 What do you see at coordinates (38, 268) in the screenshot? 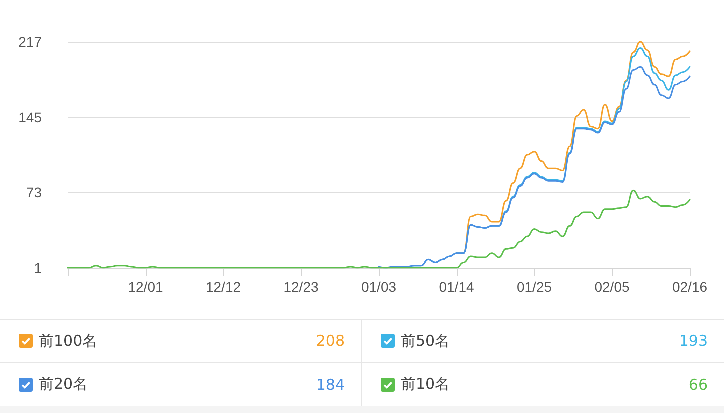
I see `y-tick-label: 1` at bounding box center [38, 268].